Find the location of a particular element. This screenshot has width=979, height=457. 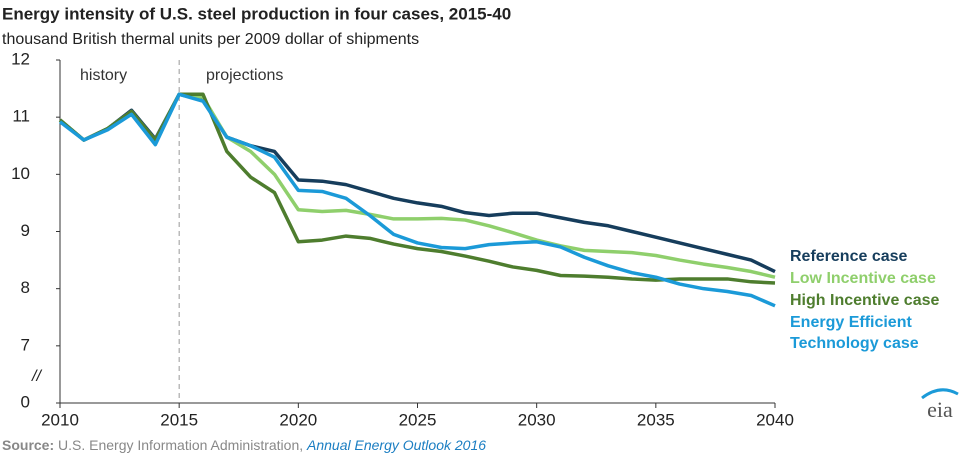

logo: eia is located at coordinates (940, 409).